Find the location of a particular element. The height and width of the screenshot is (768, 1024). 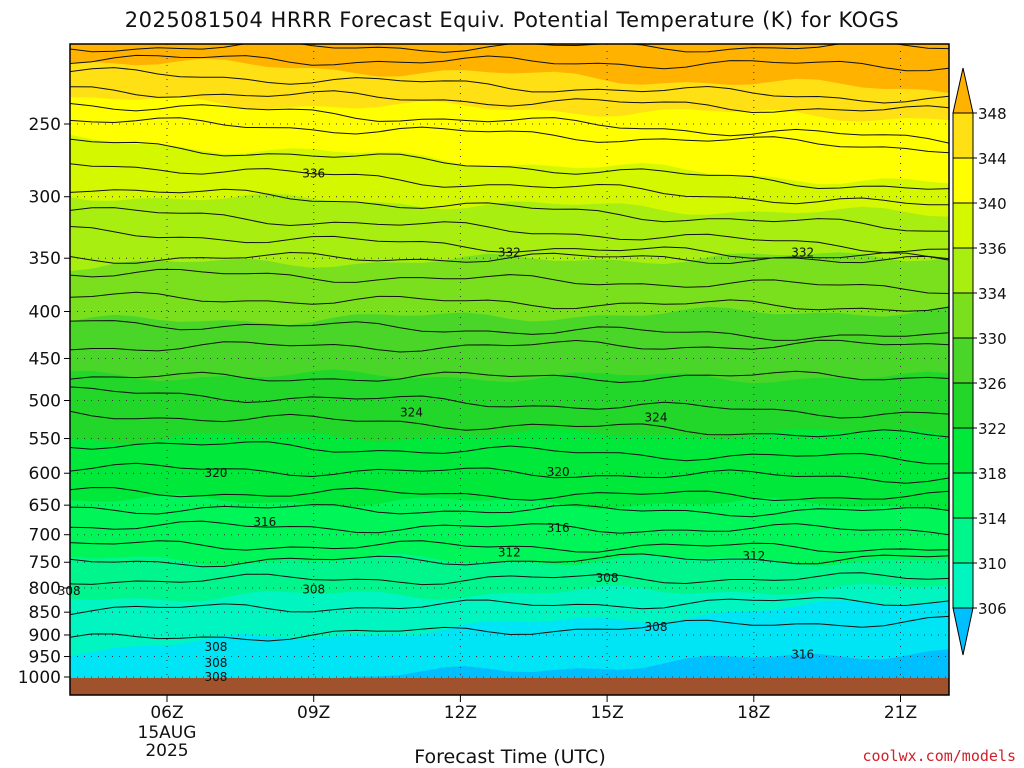

band-c13 is located at coordinates (509, 69).